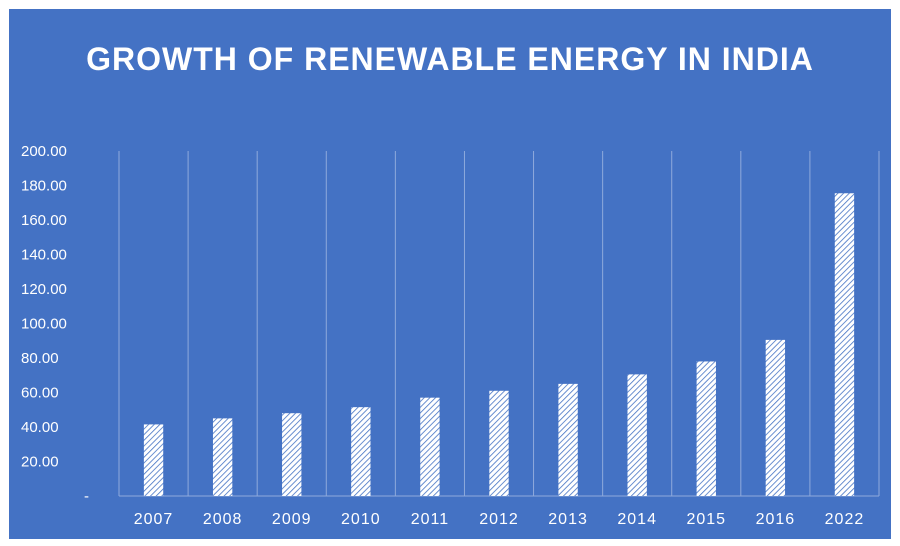 This screenshot has height=546, width=900. What do you see at coordinates (44, 186) in the screenshot?
I see `y-tick-label: 180.00` at bounding box center [44, 186].